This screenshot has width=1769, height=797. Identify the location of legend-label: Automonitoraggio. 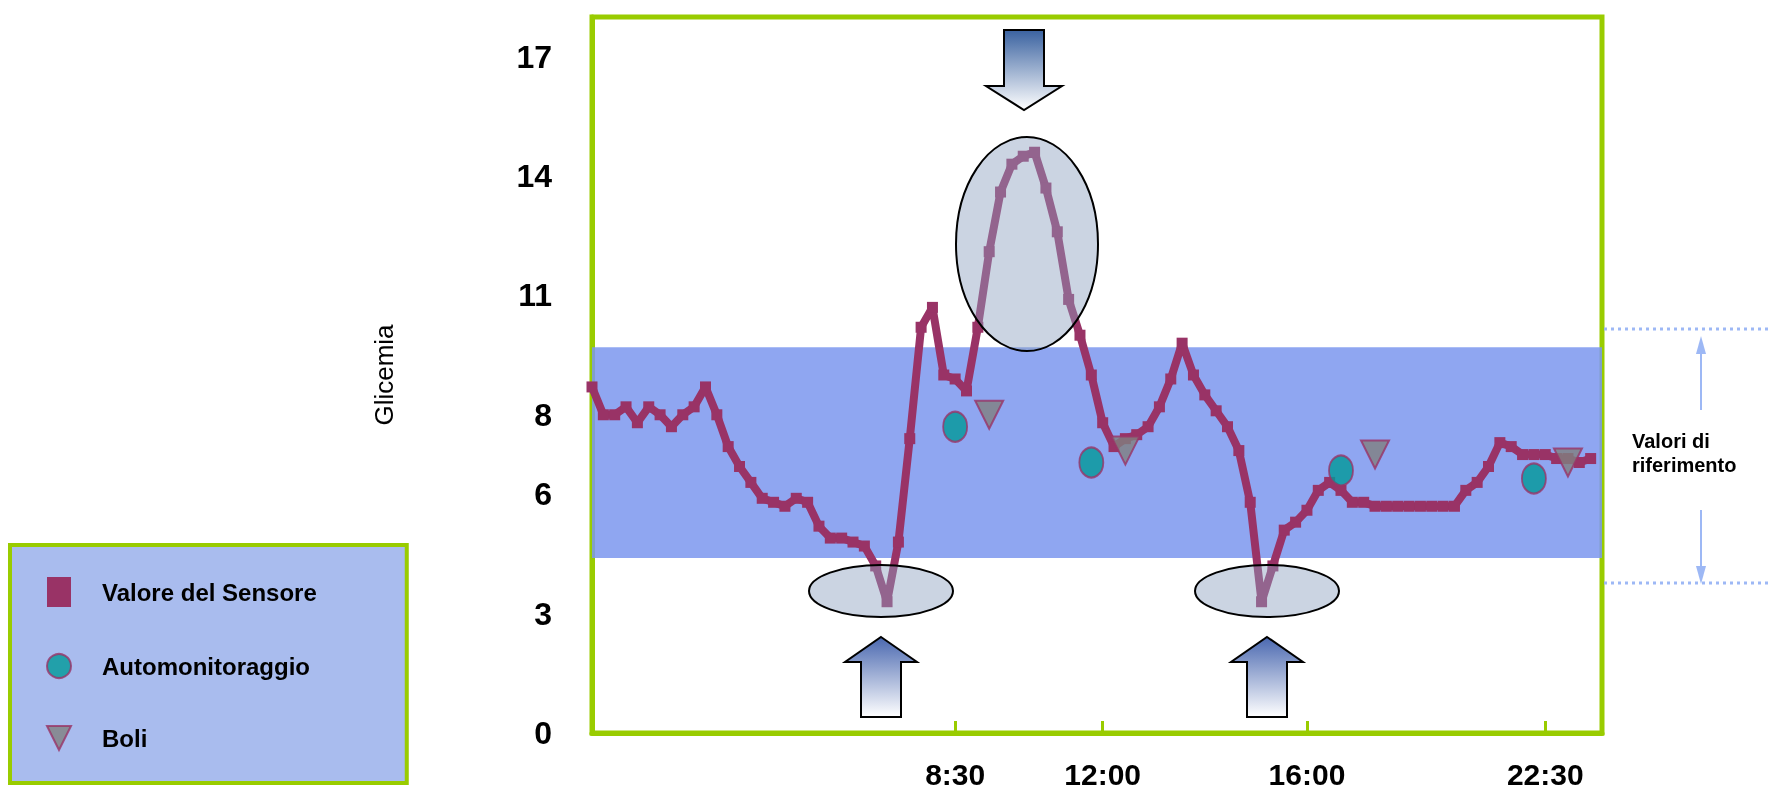
(206, 666).